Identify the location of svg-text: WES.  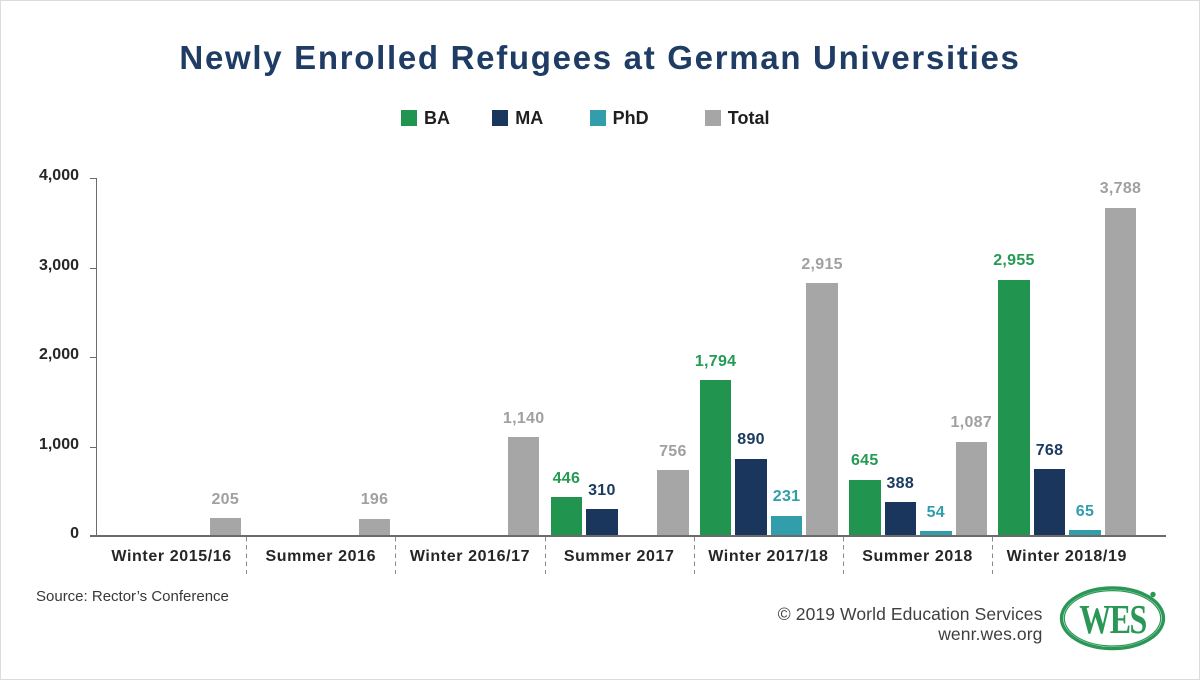
(1112, 619).